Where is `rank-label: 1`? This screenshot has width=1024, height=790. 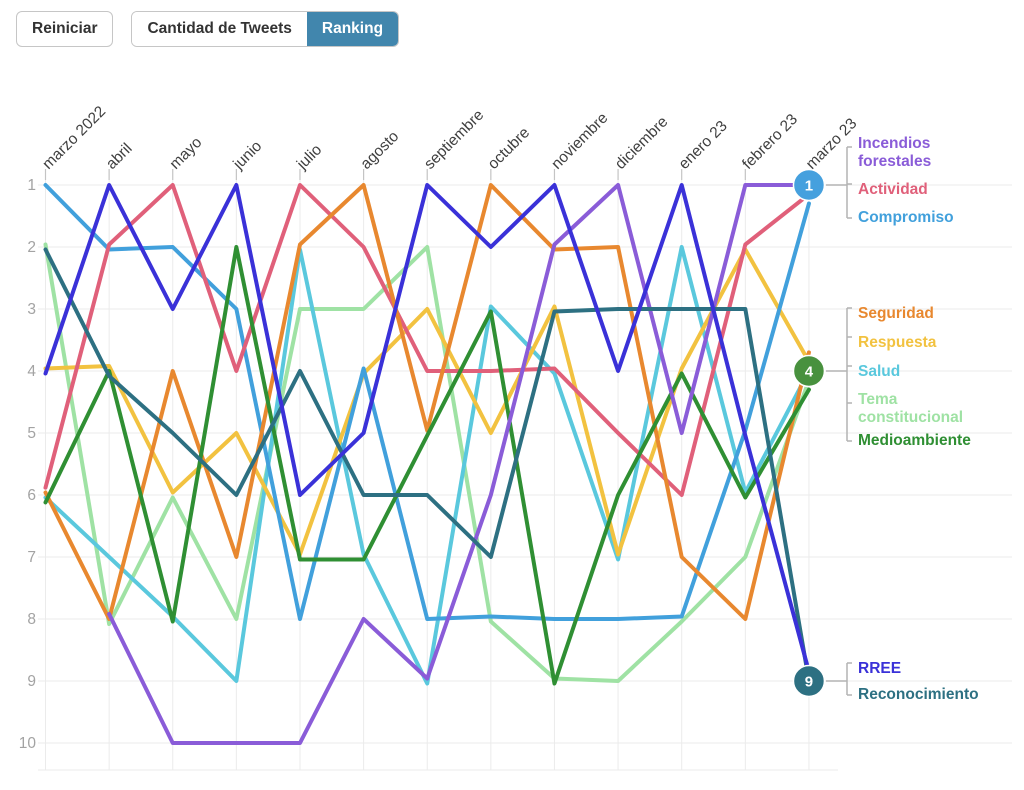 rank-label: 1 is located at coordinates (31, 185).